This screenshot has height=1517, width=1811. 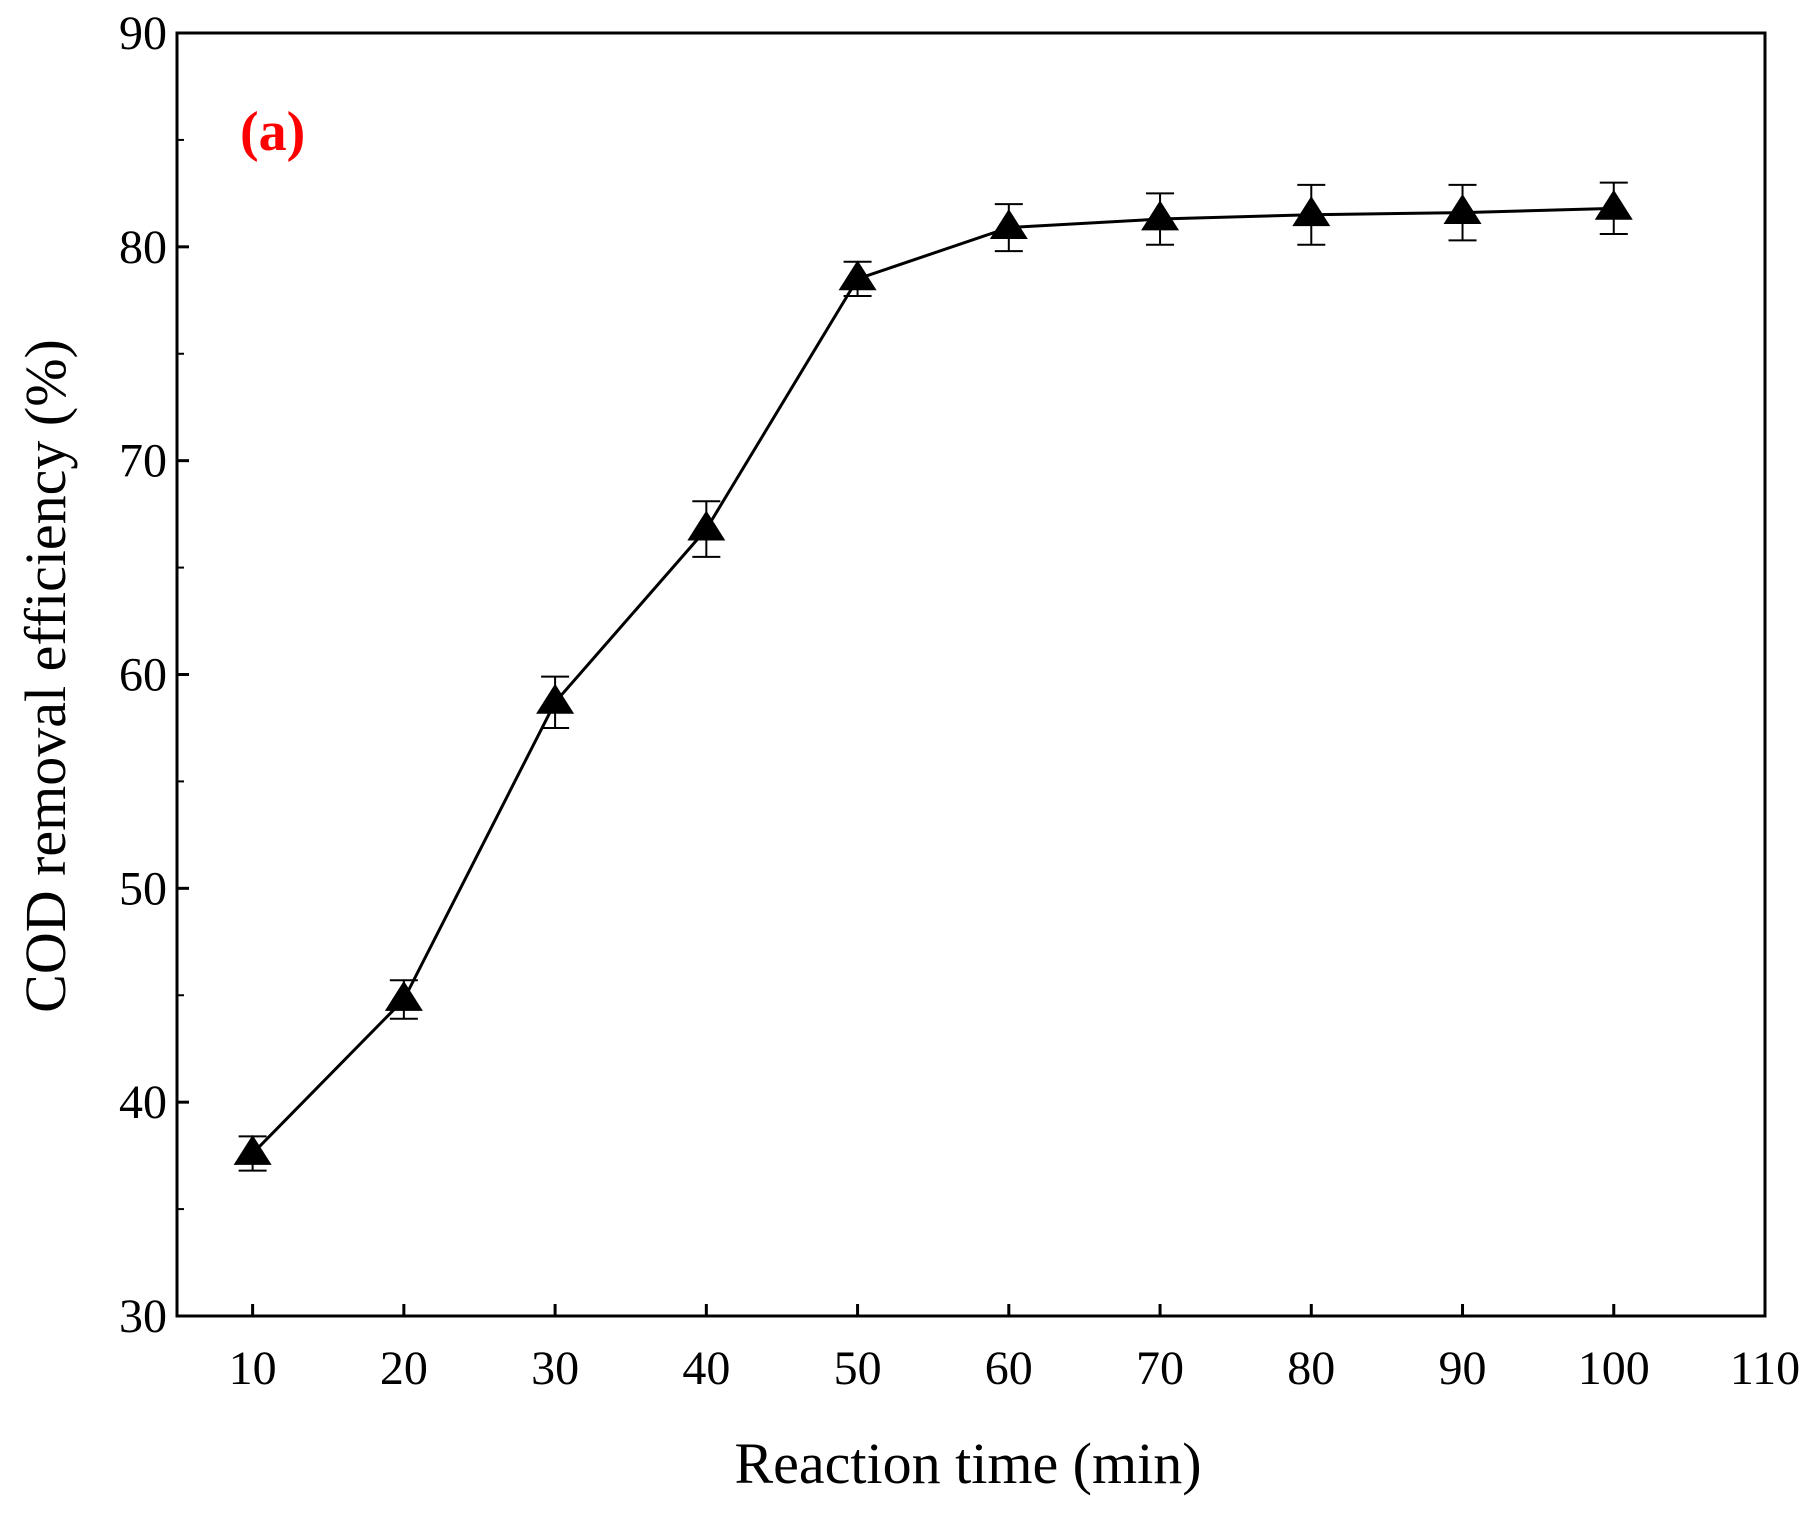 What do you see at coordinates (1160, 1368) in the screenshot?
I see `x-tick-label: 70` at bounding box center [1160, 1368].